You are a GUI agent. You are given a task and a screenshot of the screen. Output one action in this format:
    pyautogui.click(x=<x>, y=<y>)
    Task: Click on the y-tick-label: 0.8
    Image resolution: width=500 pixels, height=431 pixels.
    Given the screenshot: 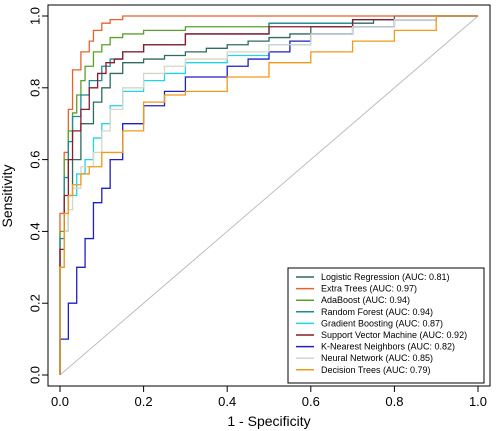 What is the action you would take?
    pyautogui.click(x=34, y=88)
    